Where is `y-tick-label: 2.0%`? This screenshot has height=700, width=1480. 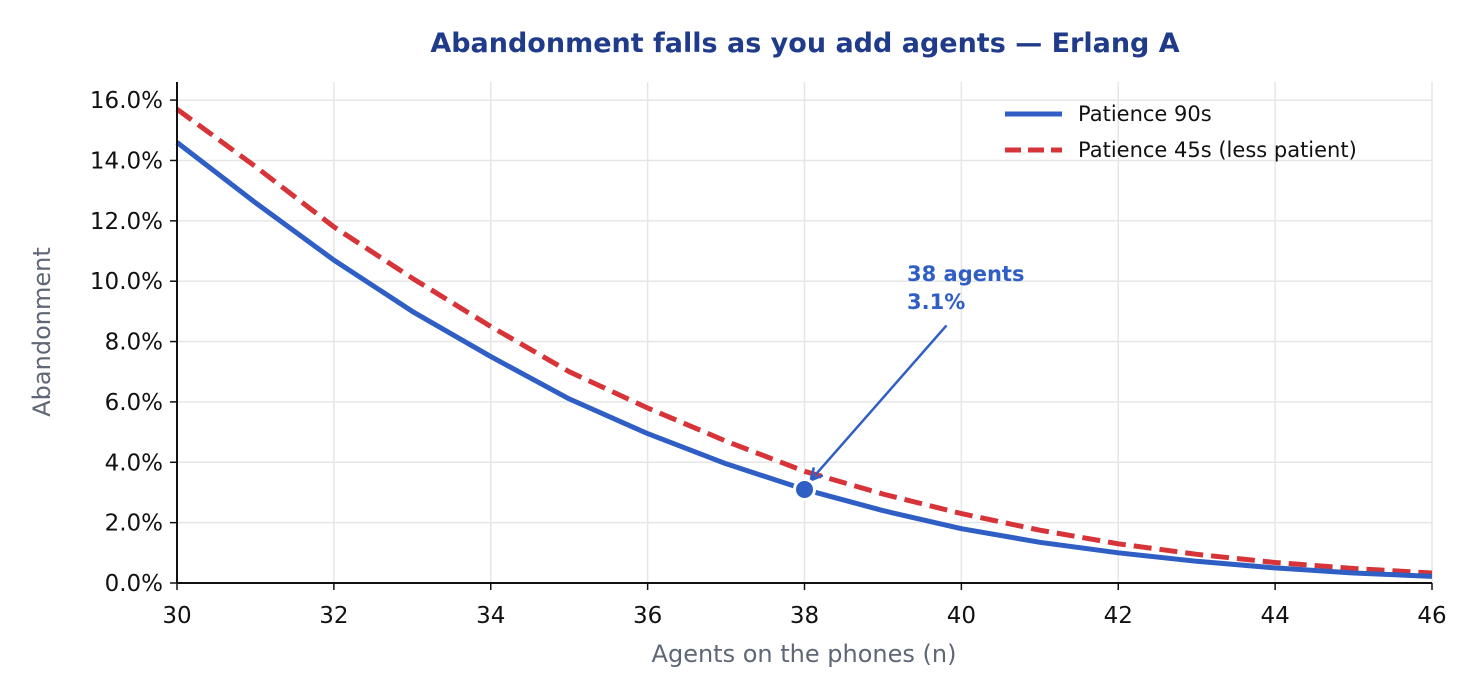
y-tick-label: 2.0% is located at coordinates (134, 524).